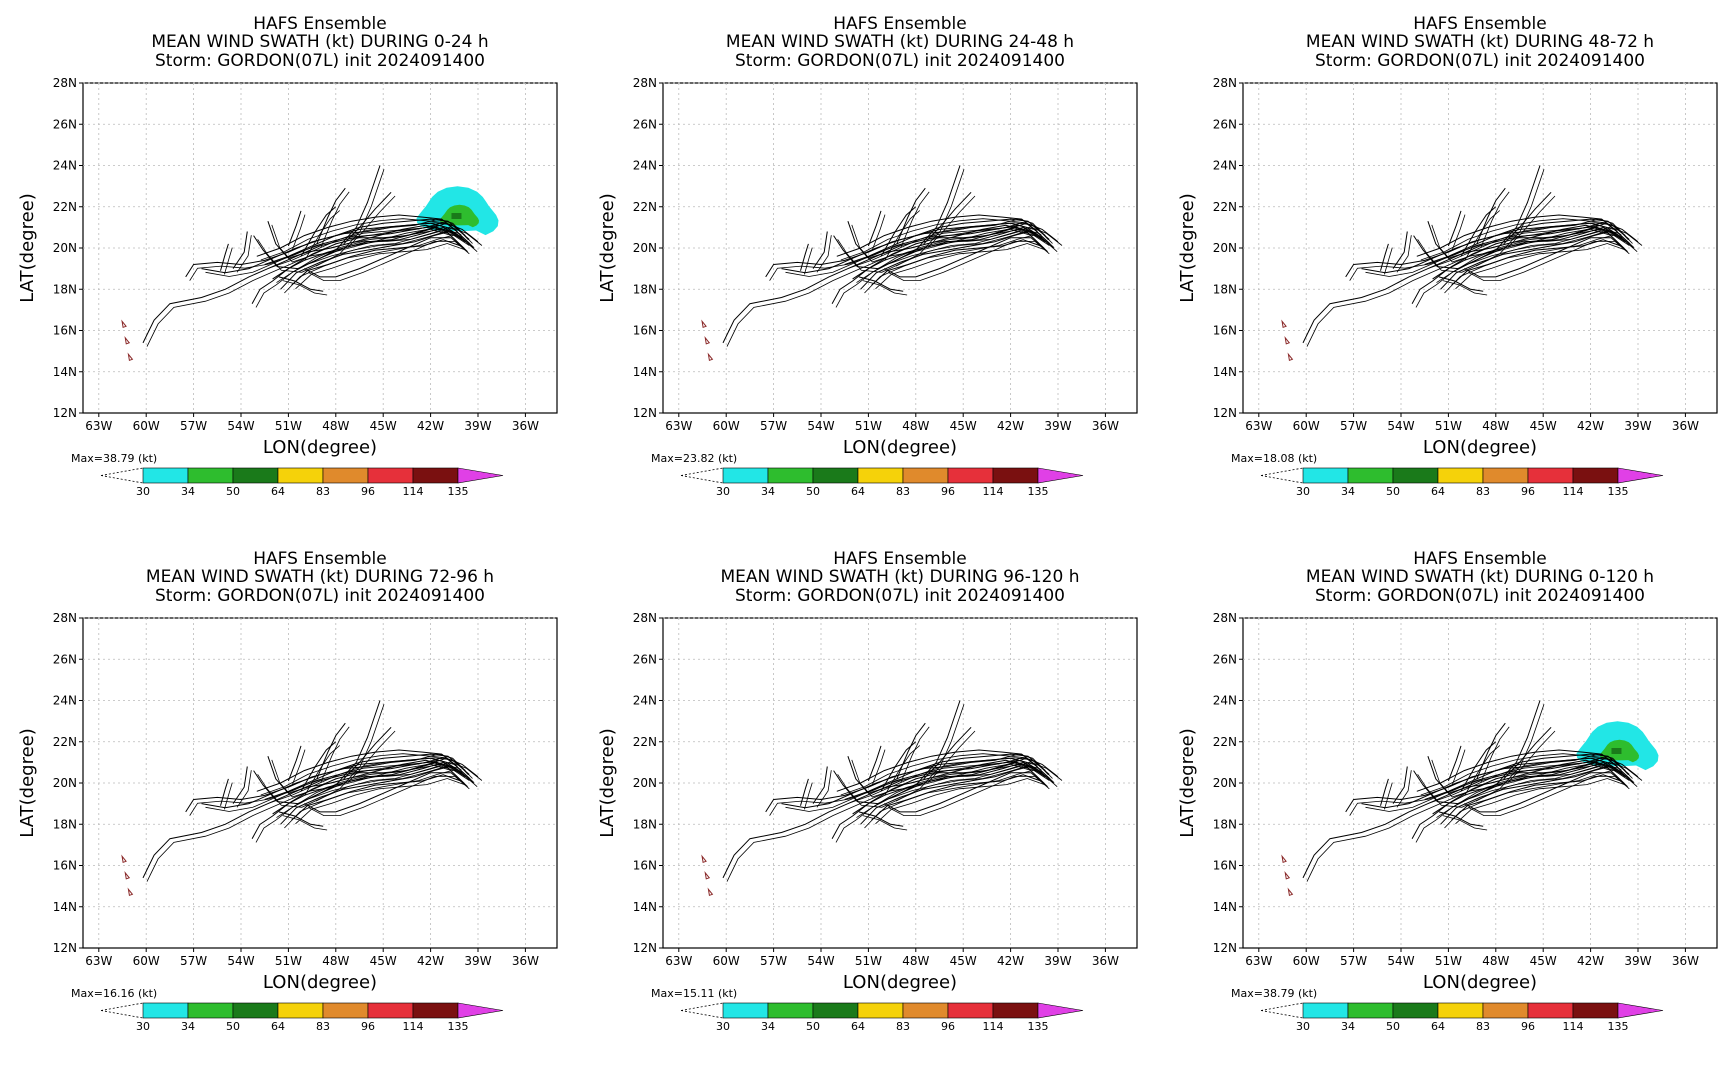 This screenshot has height=1066, width=1731. What do you see at coordinates (645, 907) in the screenshot?
I see `y-tick-label: 14N` at bounding box center [645, 907].